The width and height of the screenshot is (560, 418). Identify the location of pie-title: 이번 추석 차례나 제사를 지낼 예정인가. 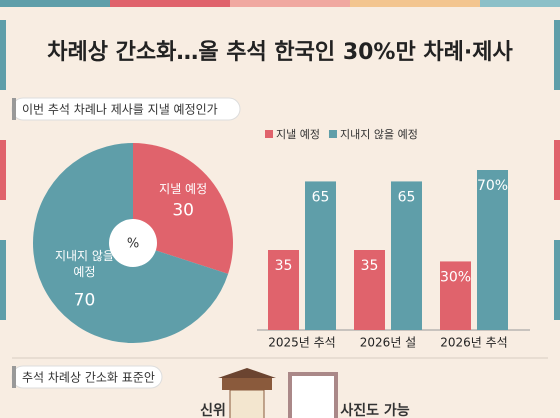
(120, 110).